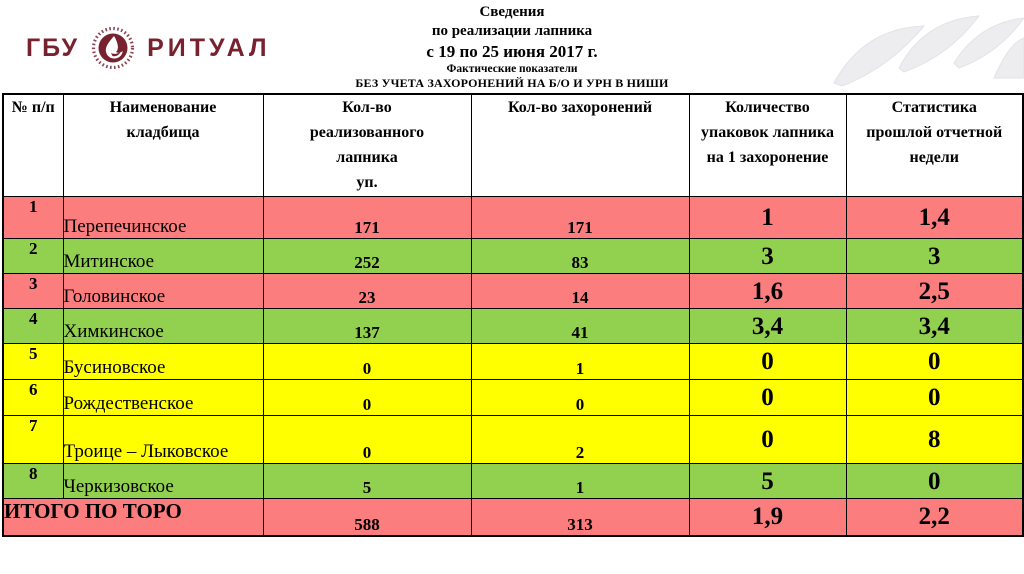 This screenshot has height=574, width=1024. I want to click on packs-per-burial-cell: 3, so click(767, 256).